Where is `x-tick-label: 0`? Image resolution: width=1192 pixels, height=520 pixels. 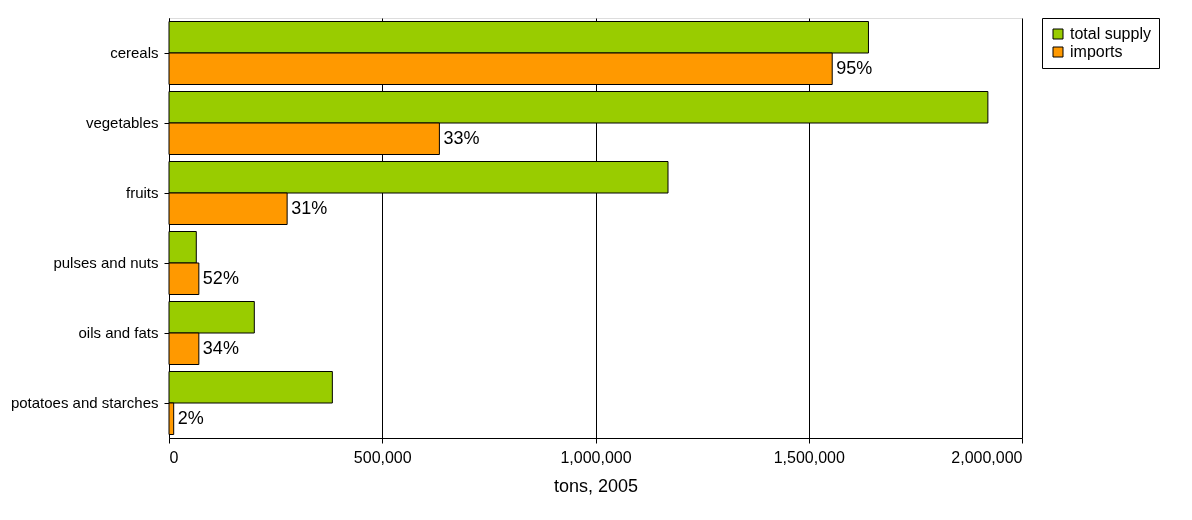 x-tick-label: 0 is located at coordinates (174, 457).